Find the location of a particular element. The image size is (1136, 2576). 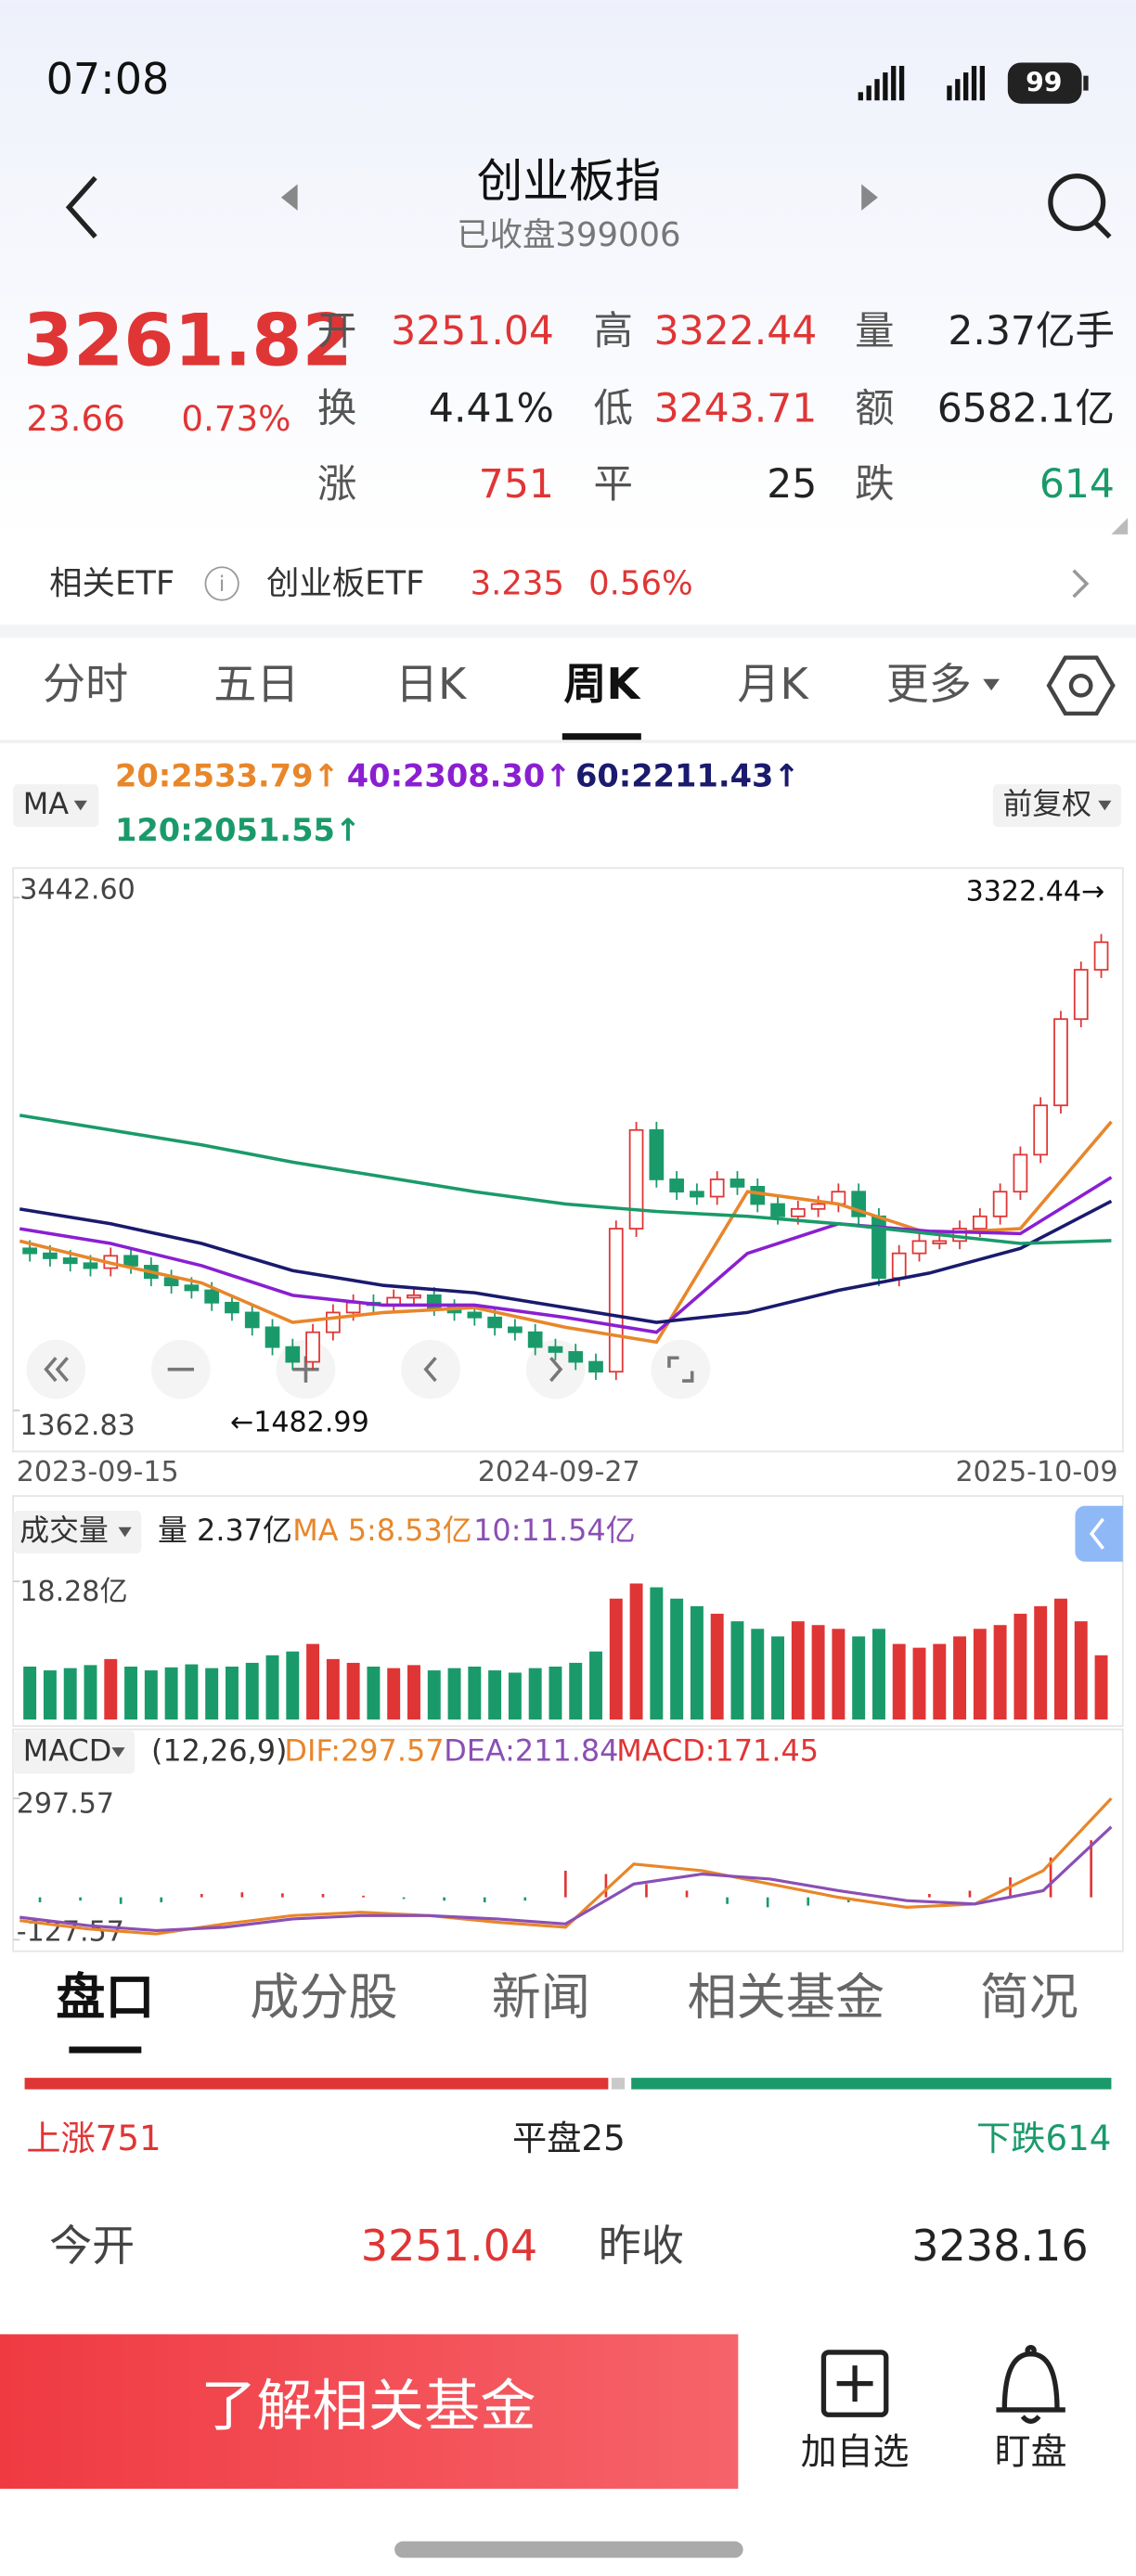

move-left is located at coordinates (430, 1369).